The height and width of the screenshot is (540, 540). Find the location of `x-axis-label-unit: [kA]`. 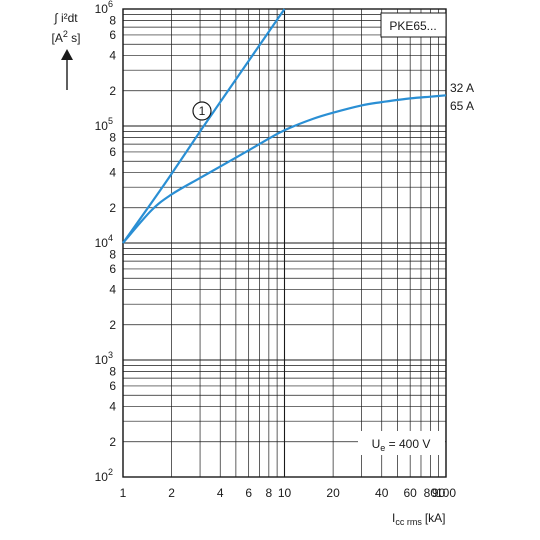

x-axis-label-unit: [kA] is located at coordinates (435, 518).